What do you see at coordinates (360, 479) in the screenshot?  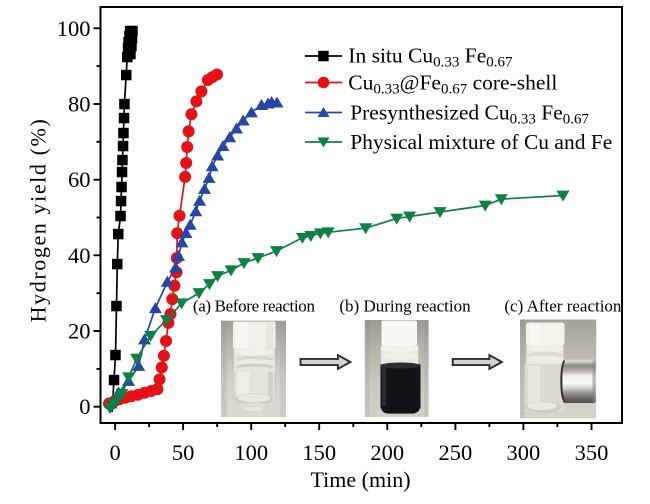 I see `svg-text: Time (min)` at bounding box center [360, 479].